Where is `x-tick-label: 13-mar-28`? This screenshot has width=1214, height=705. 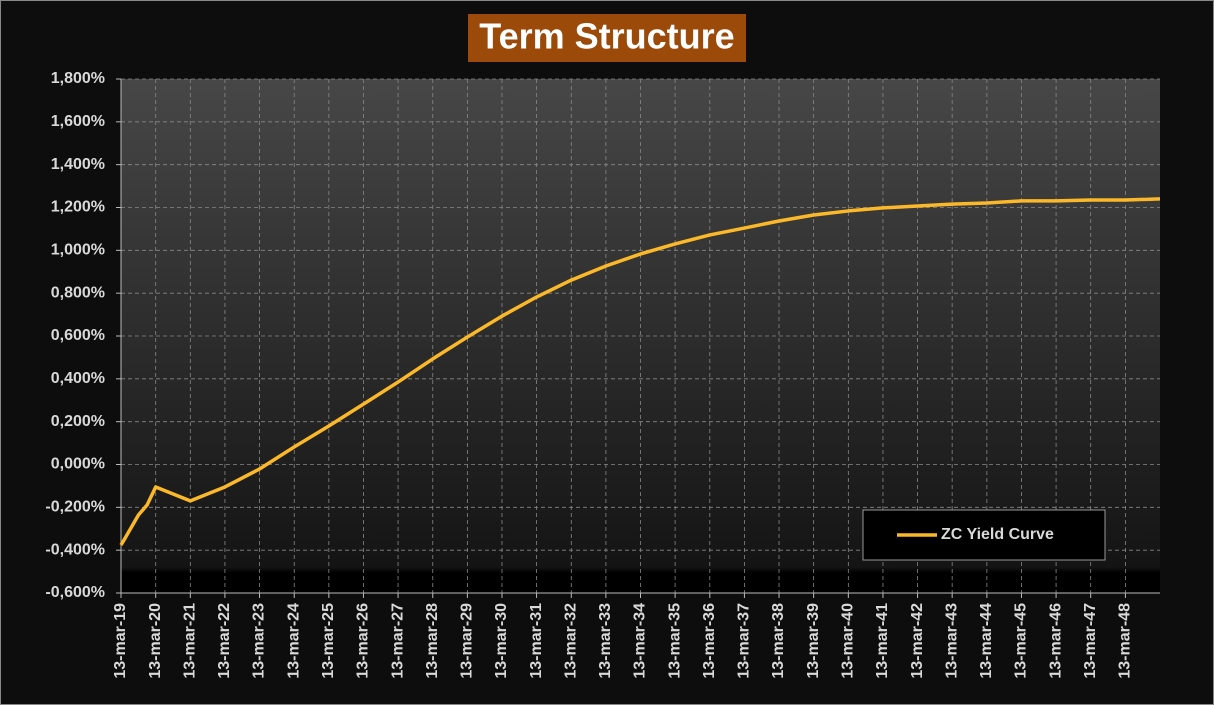
x-tick-label: 13-mar-28 is located at coordinates (432, 641).